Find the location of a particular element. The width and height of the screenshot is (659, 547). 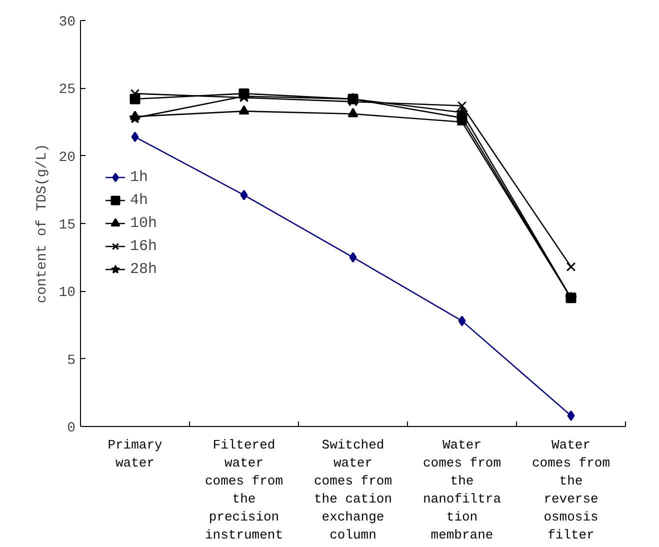

x-tick-label: Switched water comes from the cation exchange column is located at coordinates (353, 490).